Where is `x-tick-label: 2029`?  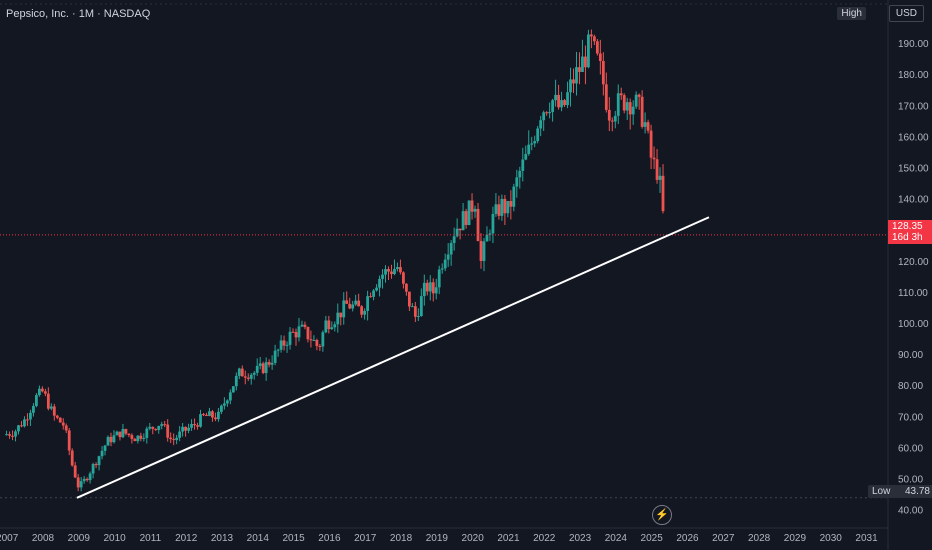
x-tick-label: 2029 is located at coordinates (795, 538).